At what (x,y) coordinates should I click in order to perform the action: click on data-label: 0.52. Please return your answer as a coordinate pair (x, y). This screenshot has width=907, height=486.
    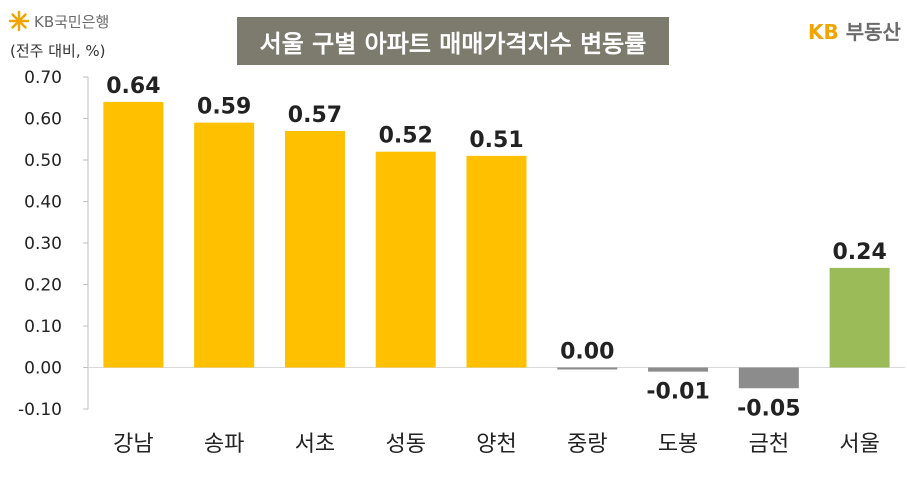
    Looking at the image, I should click on (406, 136).